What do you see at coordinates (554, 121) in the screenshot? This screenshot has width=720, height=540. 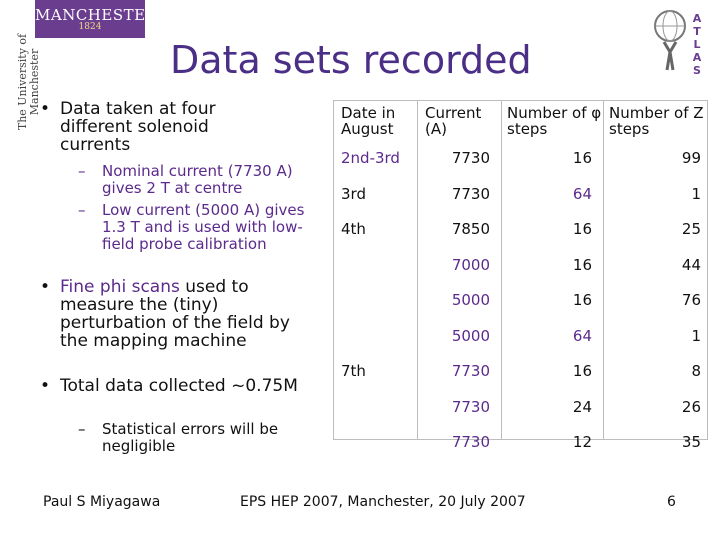 I see `table-header: Number of φ steps` at bounding box center [554, 121].